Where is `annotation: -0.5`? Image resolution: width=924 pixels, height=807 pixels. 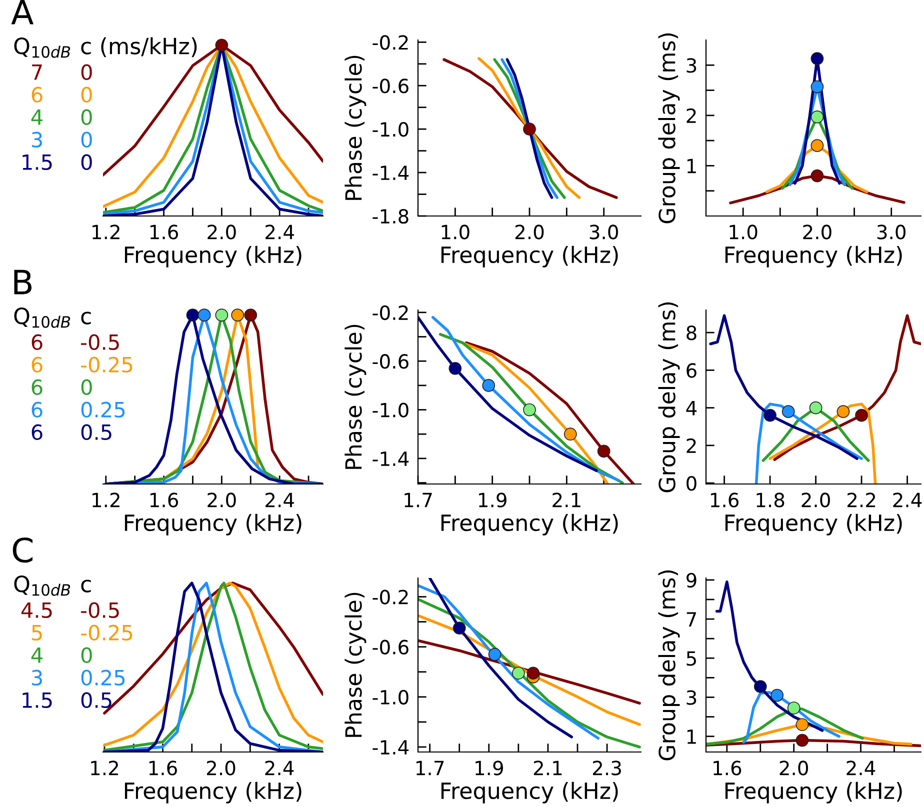 annotation: -0.5 is located at coordinates (100, 342).